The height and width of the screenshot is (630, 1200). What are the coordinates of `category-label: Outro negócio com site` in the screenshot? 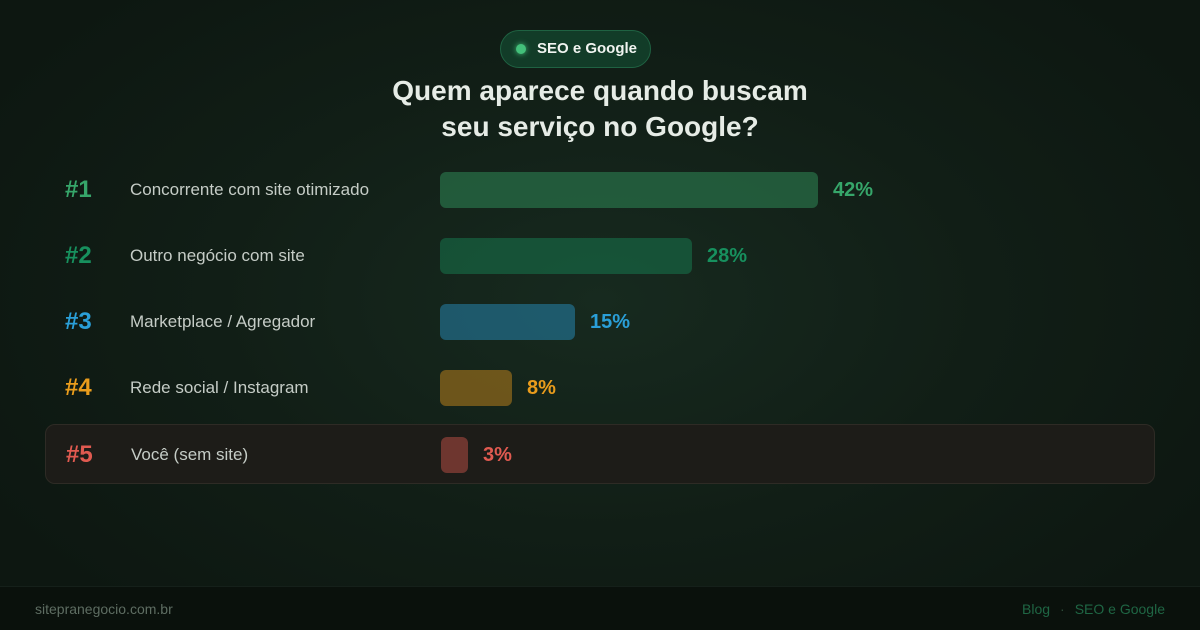 It's located at (217, 255).